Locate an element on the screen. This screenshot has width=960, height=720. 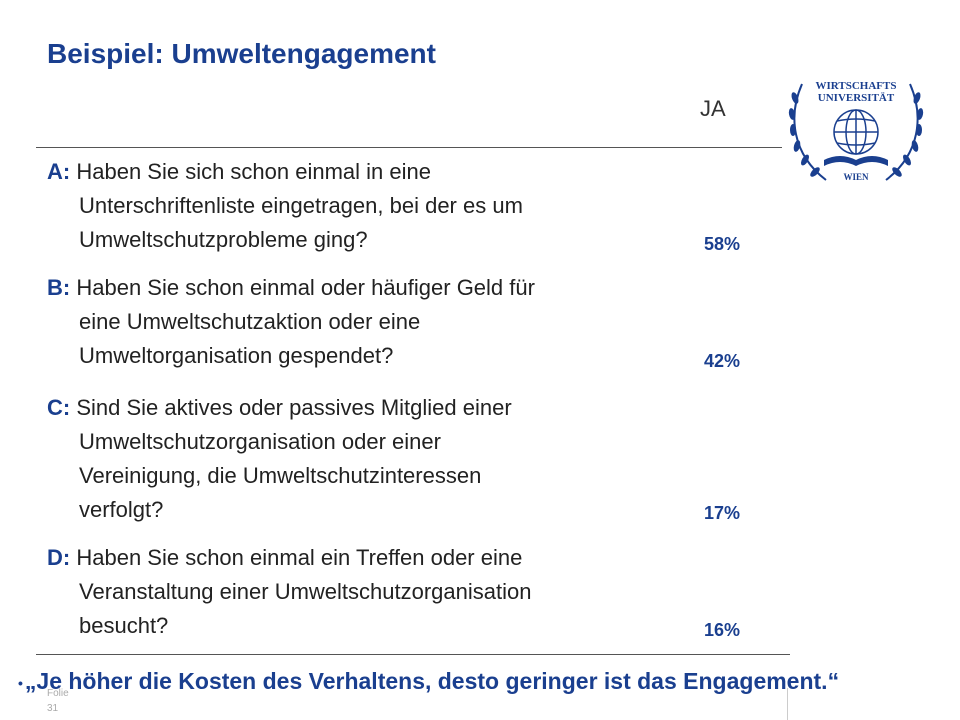
question-b-percent: 42% is located at coordinates (722, 361).